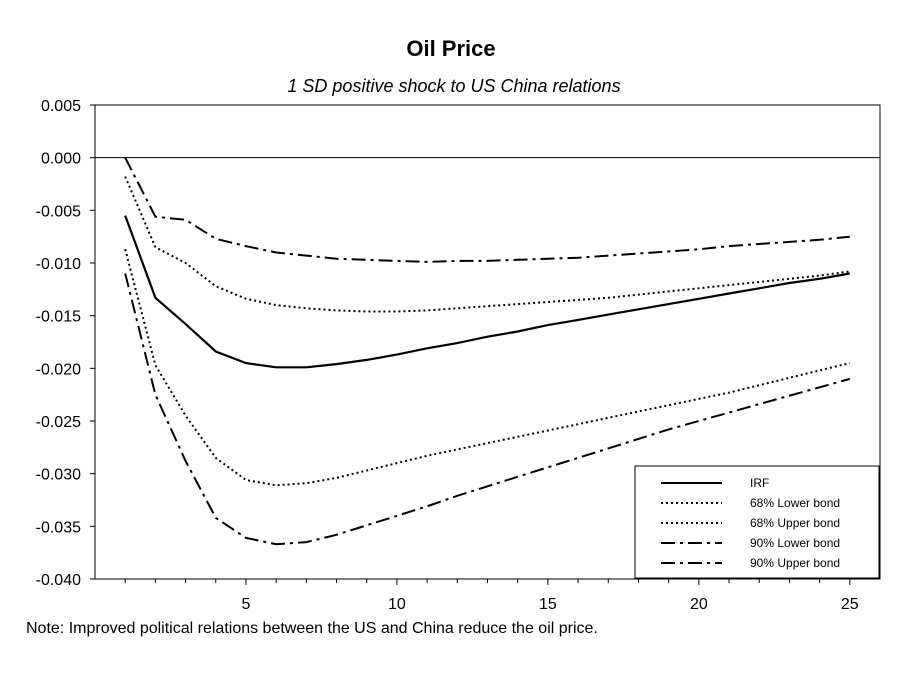  What do you see at coordinates (795, 503) in the screenshot?
I see `legend-label: 68% Lower bond` at bounding box center [795, 503].